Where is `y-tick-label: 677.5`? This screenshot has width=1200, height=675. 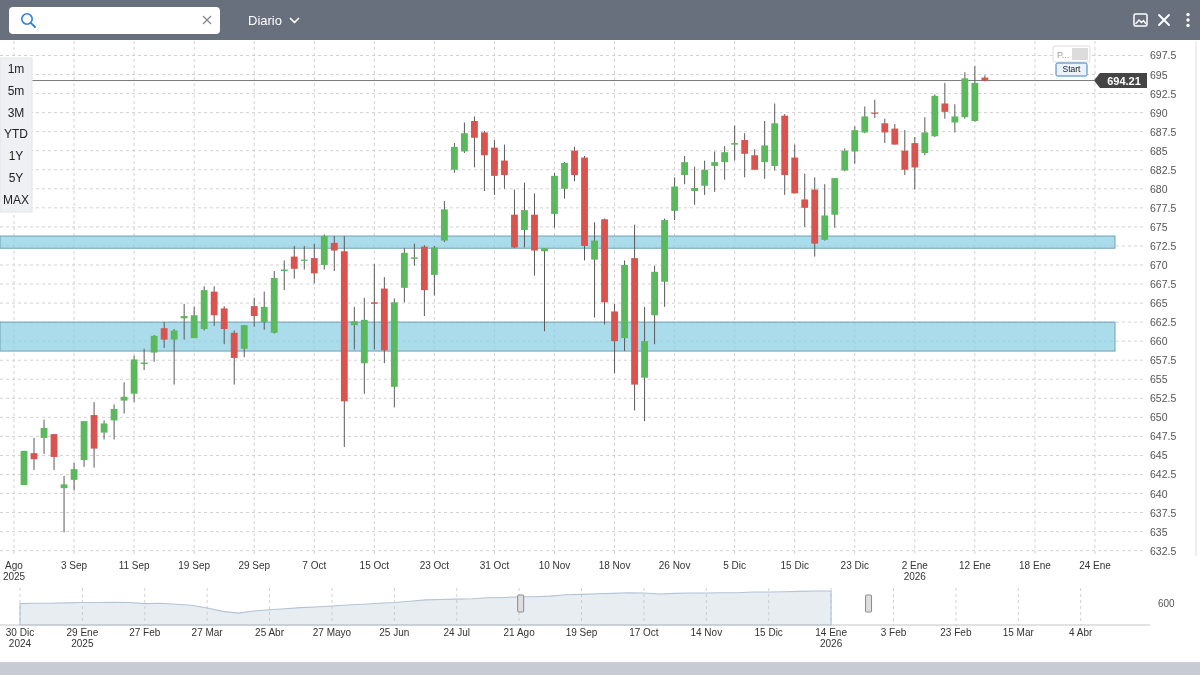
y-tick-label: 677.5 is located at coordinates (1163, 207).